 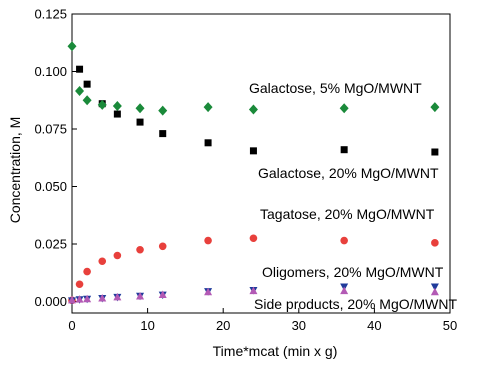 What do you see at coordinates (50, 129) in the screenshot?
I see `y-tick-label: 0.075` at bounding box center [50, 129].